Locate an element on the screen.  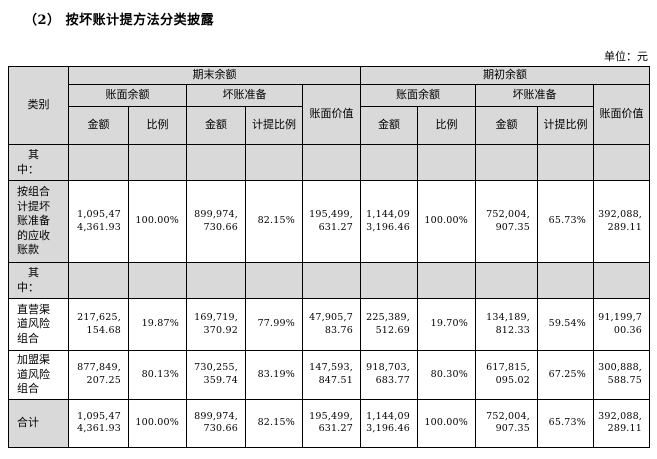
data-cell: 91,199,700.36 is located at coordinates (622, 324).